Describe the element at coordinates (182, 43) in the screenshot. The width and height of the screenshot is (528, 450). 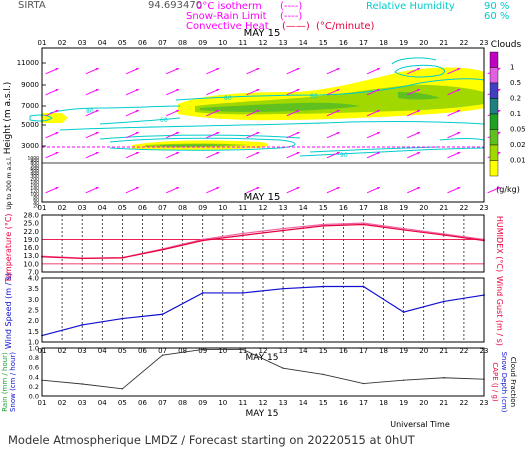
I see `x-tick-label: 08` at that location.